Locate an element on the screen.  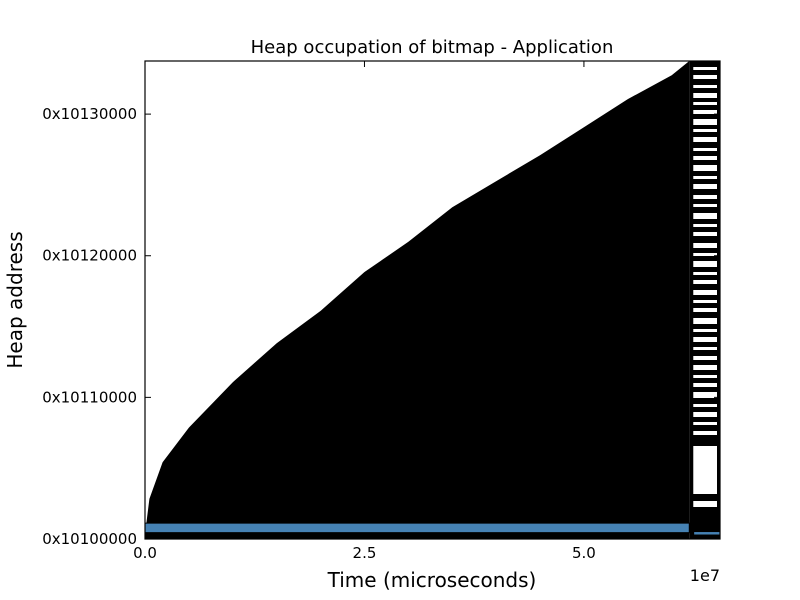
y-tick-label: 0x10120000 is located at coordinates (89, 256).